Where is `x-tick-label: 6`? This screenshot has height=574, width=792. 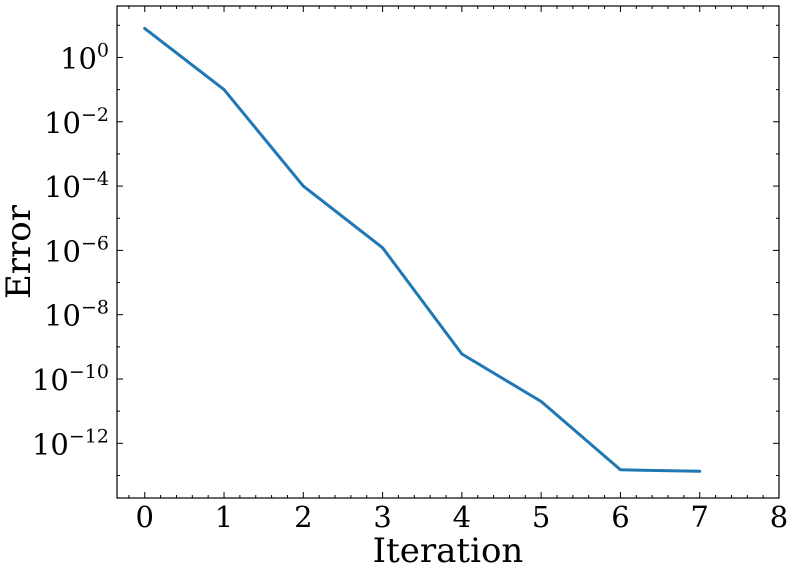 x-tick-label: 6 is located at coordinates (620, 517).